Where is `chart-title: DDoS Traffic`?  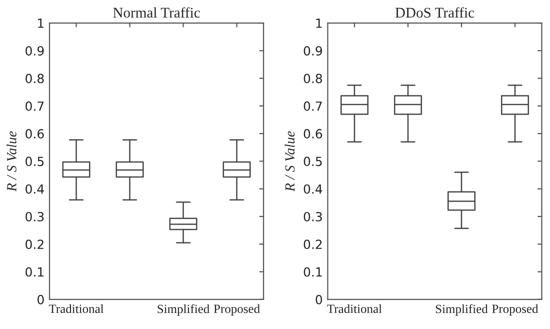 chart-title: DDoS Traffic is located at coordinates (434, 12).